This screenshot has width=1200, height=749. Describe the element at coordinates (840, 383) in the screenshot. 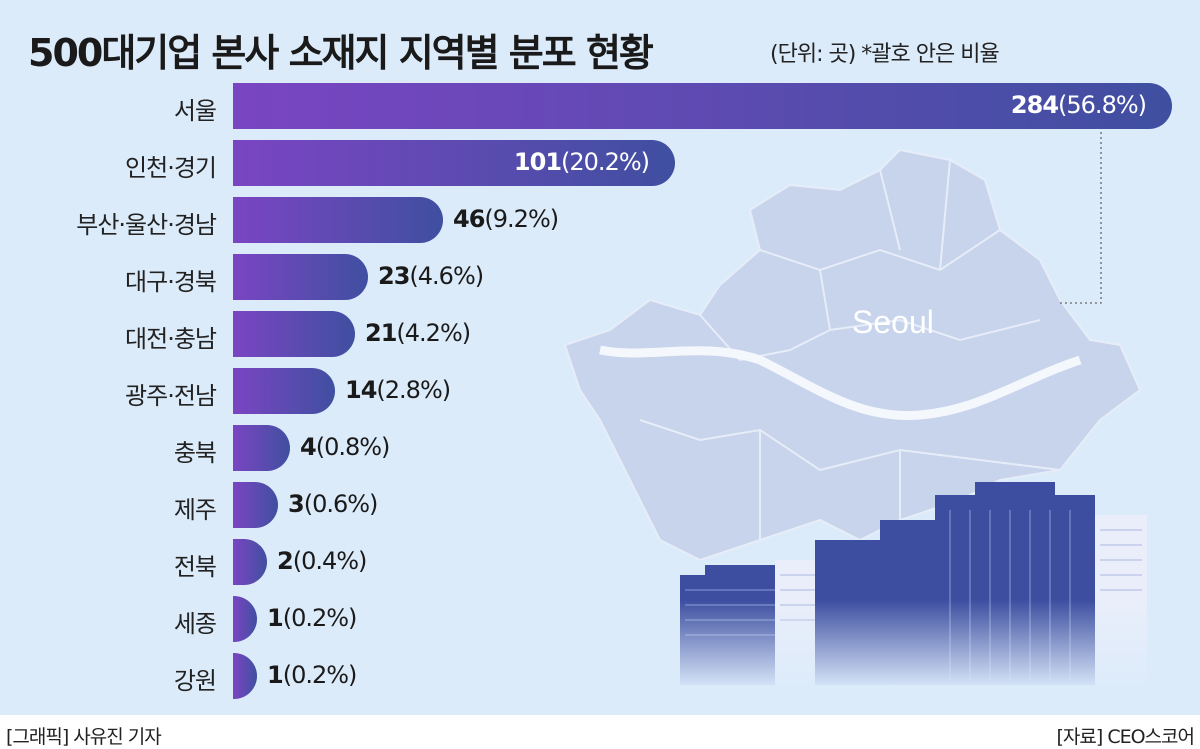

I see `han-river` at that location.